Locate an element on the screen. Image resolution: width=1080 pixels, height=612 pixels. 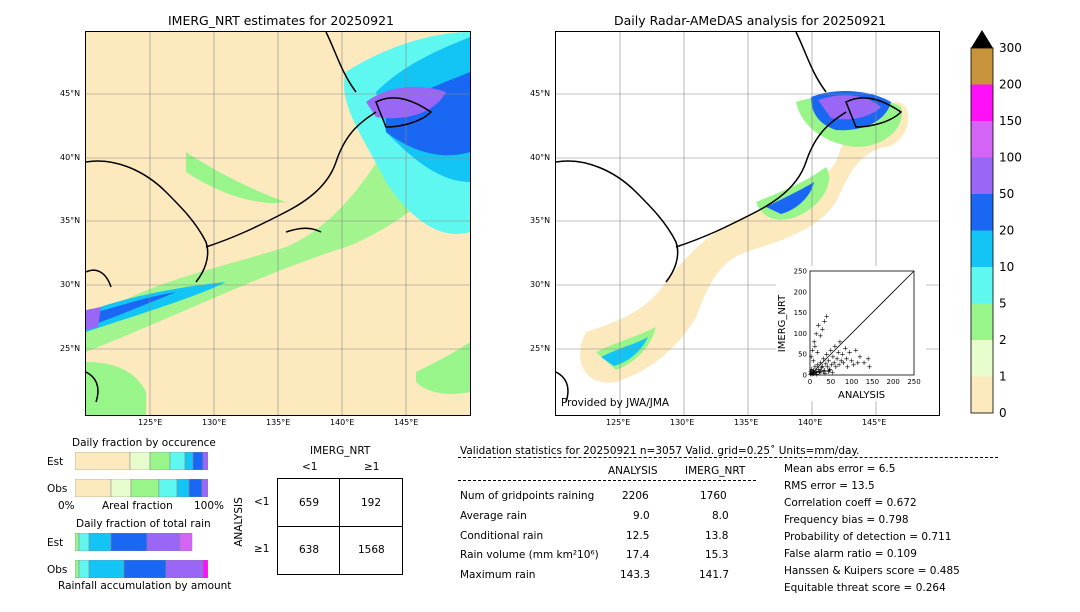
contingency-cell: 638 is located at coordinates (309, 550).